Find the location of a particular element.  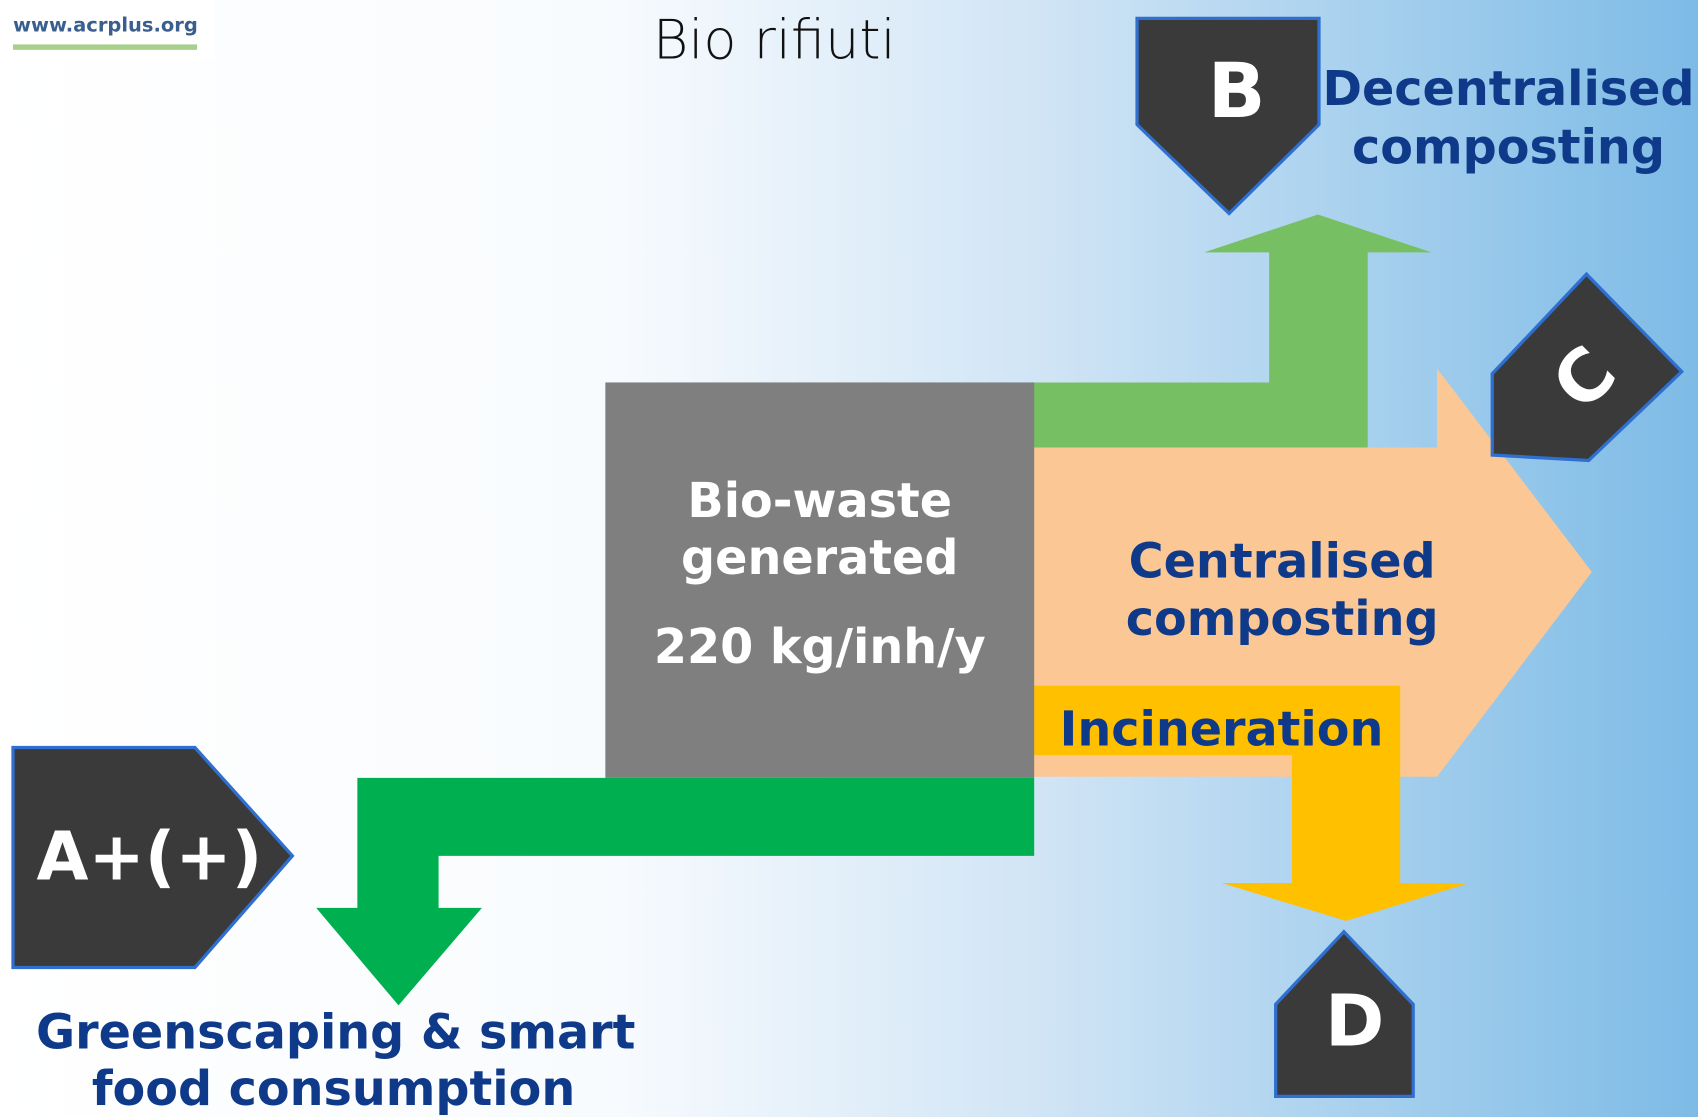

center-line: Bio-waste is located at coordinates (819, 501).